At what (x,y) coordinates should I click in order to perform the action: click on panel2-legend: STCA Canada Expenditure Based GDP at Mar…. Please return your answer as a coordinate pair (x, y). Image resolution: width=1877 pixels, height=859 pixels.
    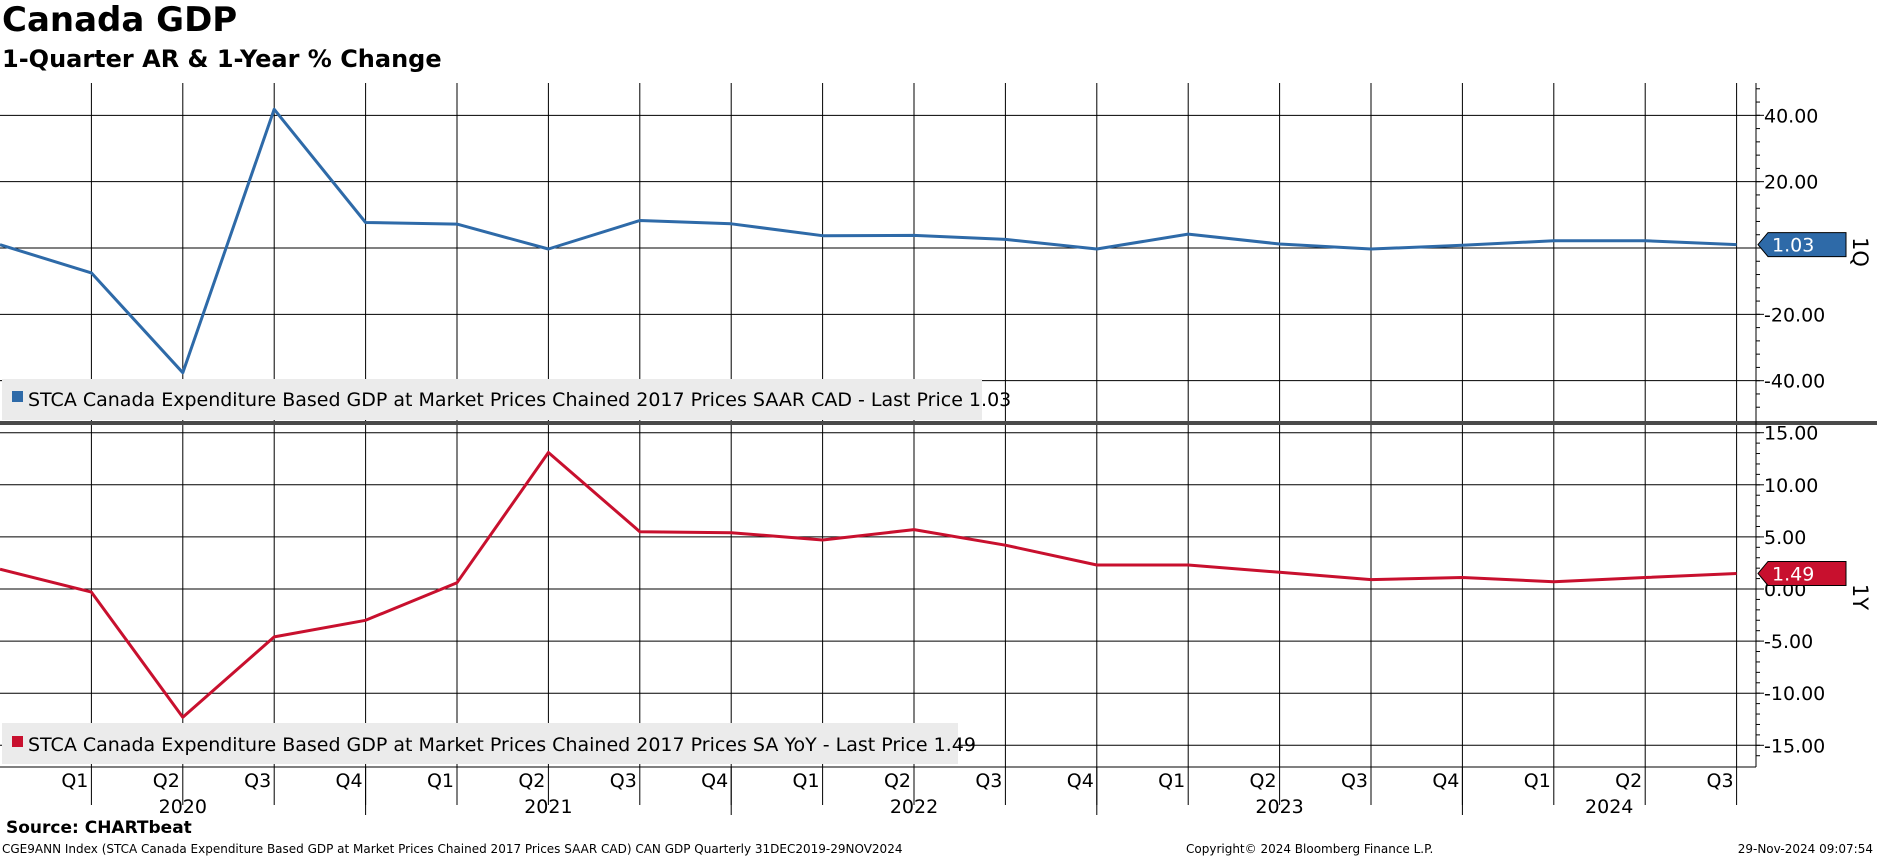
    Looking at the image, I should click on (489, 743).